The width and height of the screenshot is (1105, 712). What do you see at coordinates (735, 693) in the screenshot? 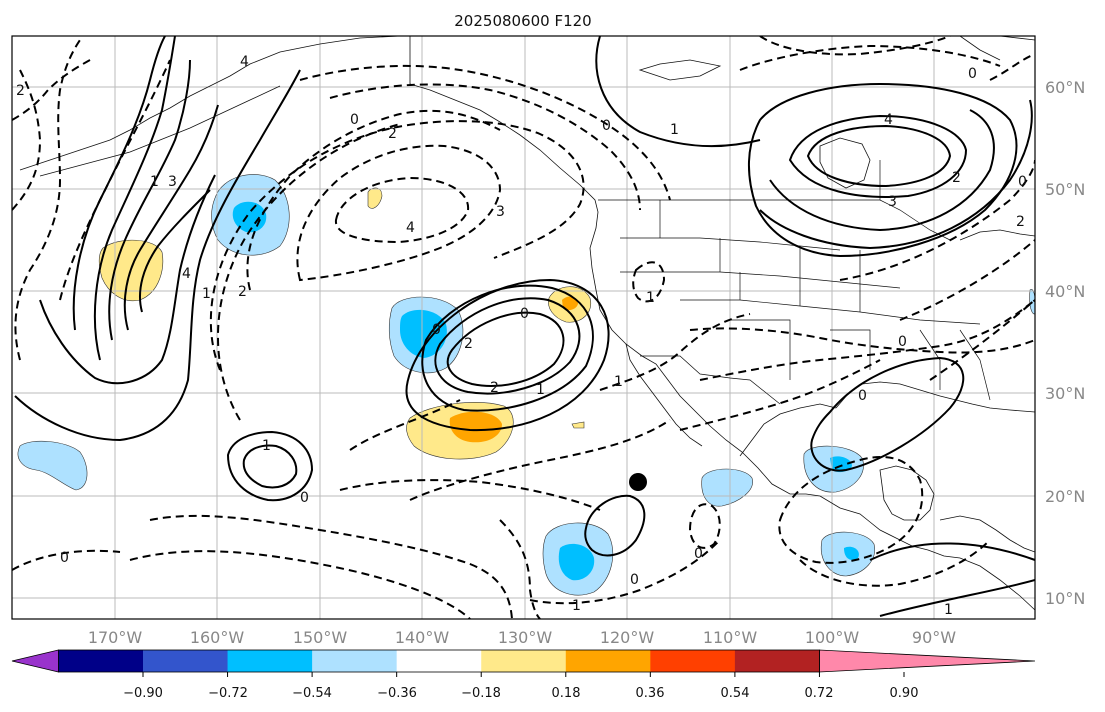
I see `colorbar-tick-label: 0.54` at bounding box center [735, 693].